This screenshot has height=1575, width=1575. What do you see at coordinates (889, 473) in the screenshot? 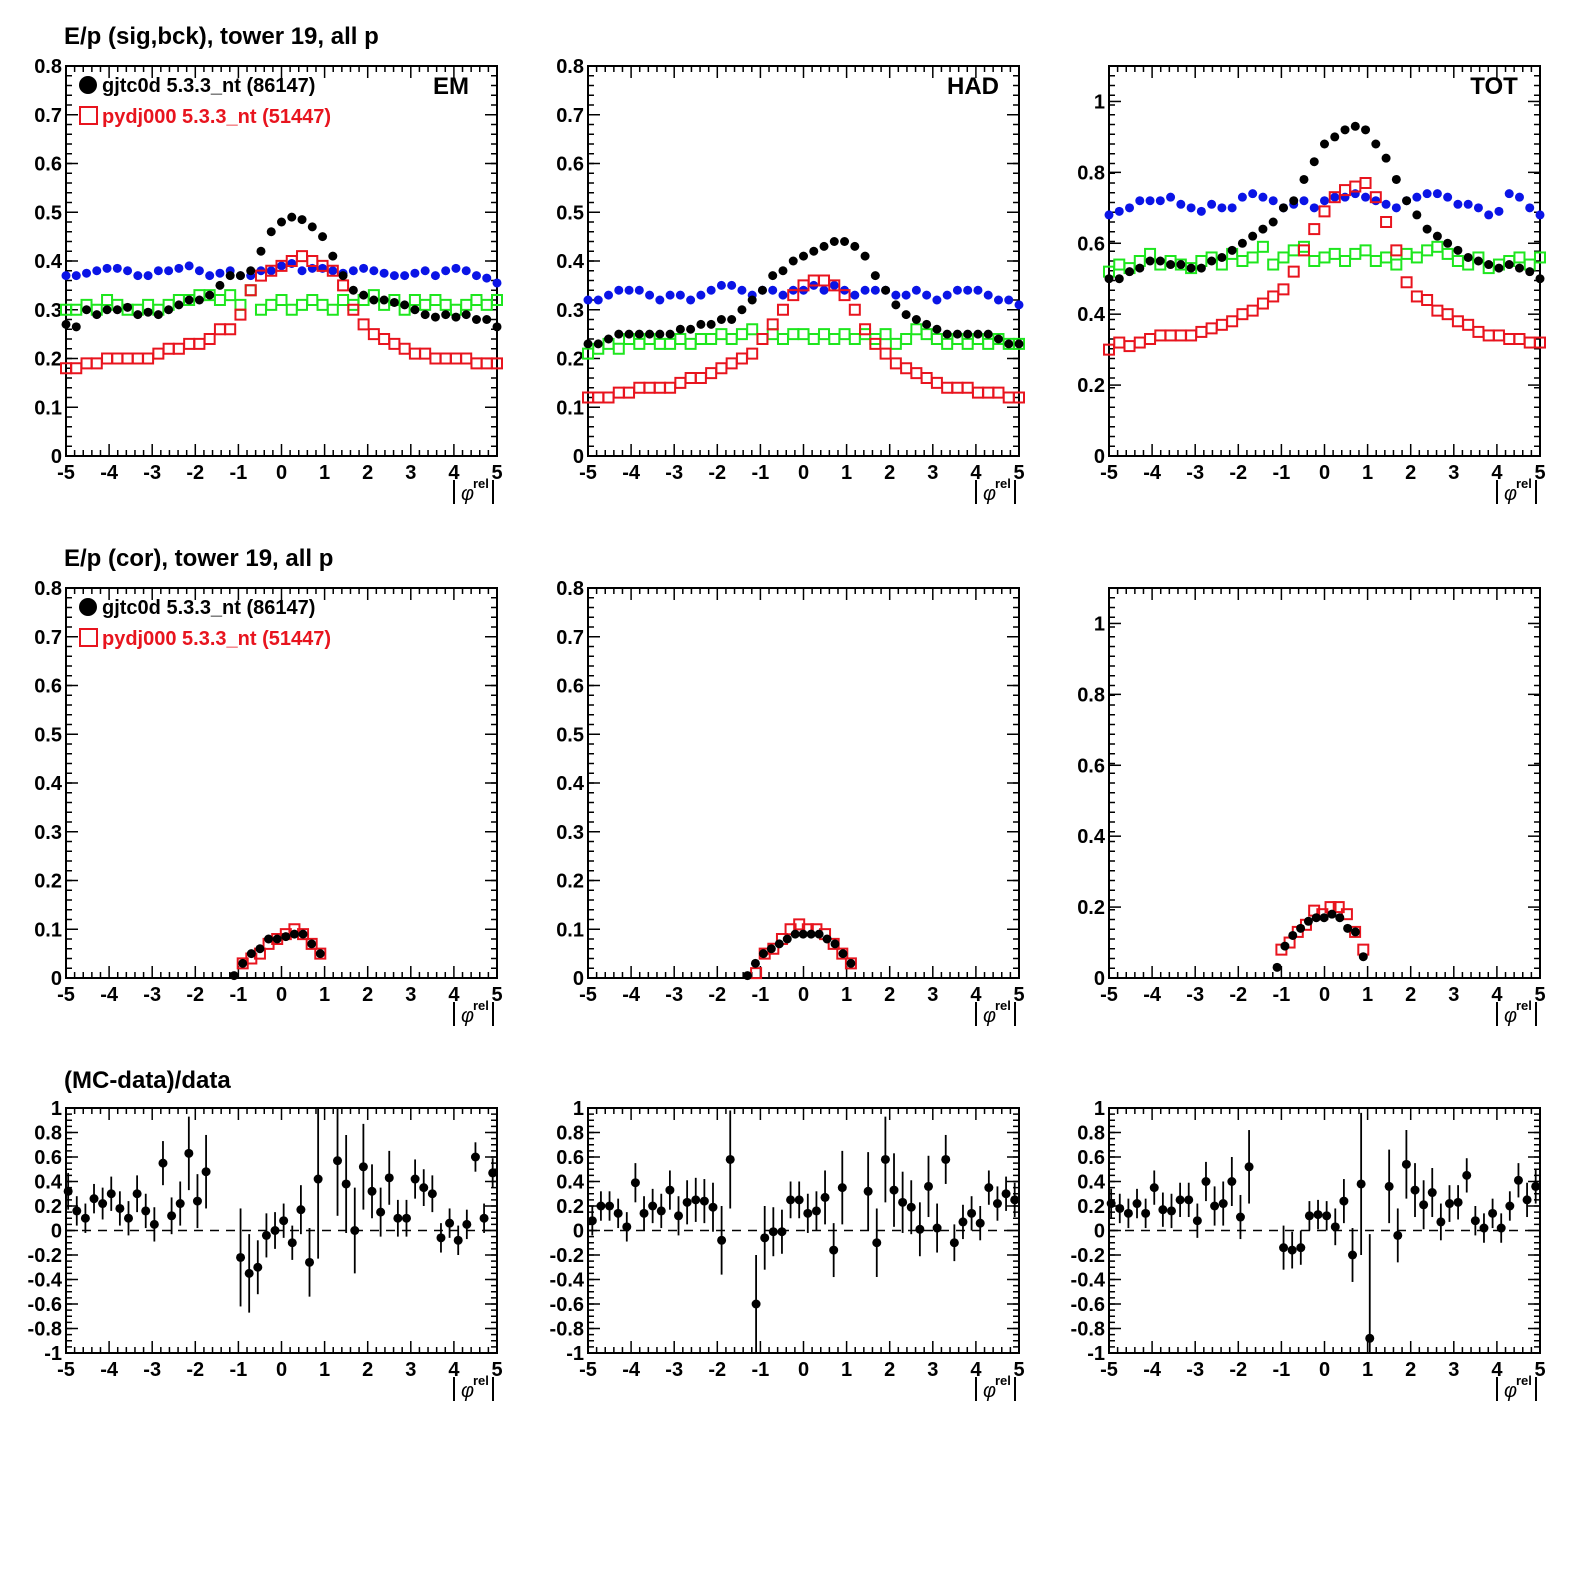
I see `x-tick-label: 2` at bounding box center [889, 473].